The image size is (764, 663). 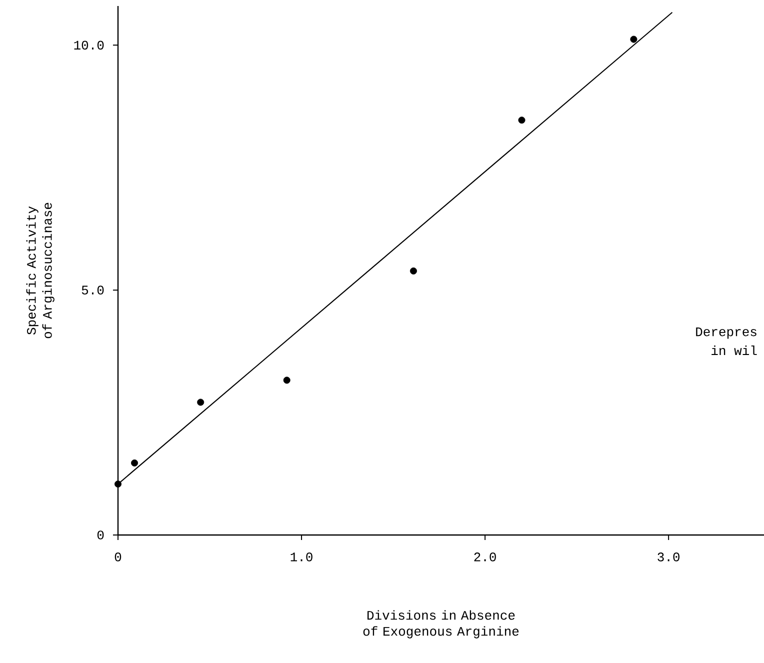 I want to click on x-tick-label: 2.0, so click(x=485, y=557).